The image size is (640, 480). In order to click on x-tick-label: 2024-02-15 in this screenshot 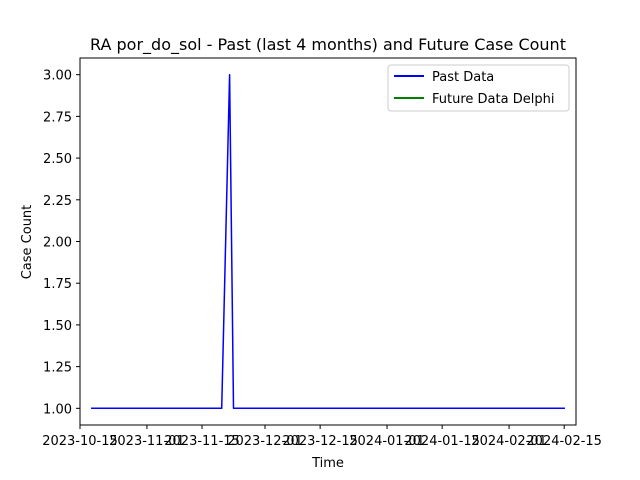, I will do `click(564, 441)`.